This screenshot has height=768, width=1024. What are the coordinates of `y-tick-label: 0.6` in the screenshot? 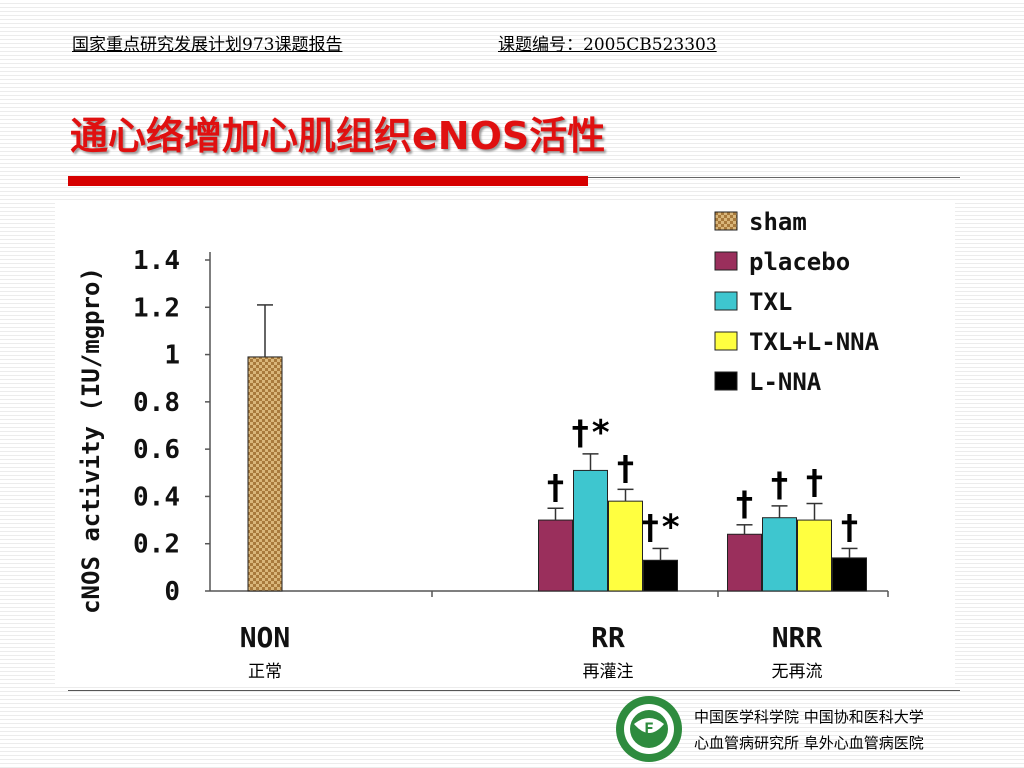 It's located at (156, 450).